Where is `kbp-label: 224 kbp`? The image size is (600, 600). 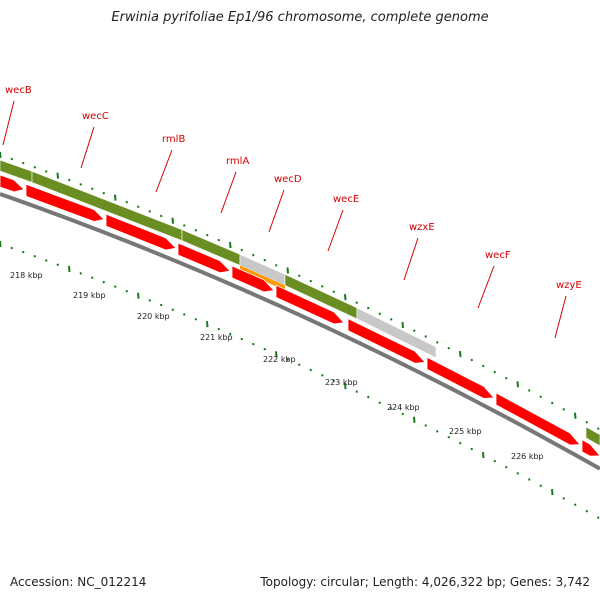 kbp-label: 224 kbp is located at coordinates (403, 407).